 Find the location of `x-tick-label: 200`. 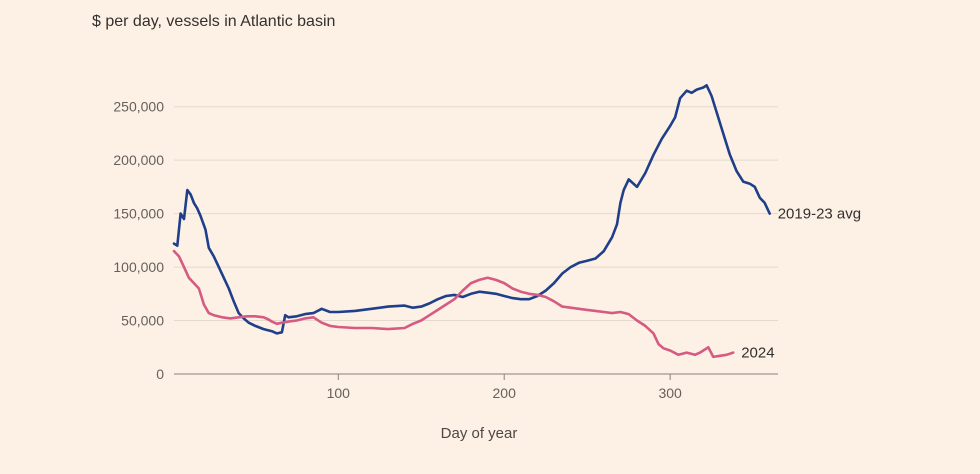

x-tick-label: 200 is located at coordinates (505, 393).